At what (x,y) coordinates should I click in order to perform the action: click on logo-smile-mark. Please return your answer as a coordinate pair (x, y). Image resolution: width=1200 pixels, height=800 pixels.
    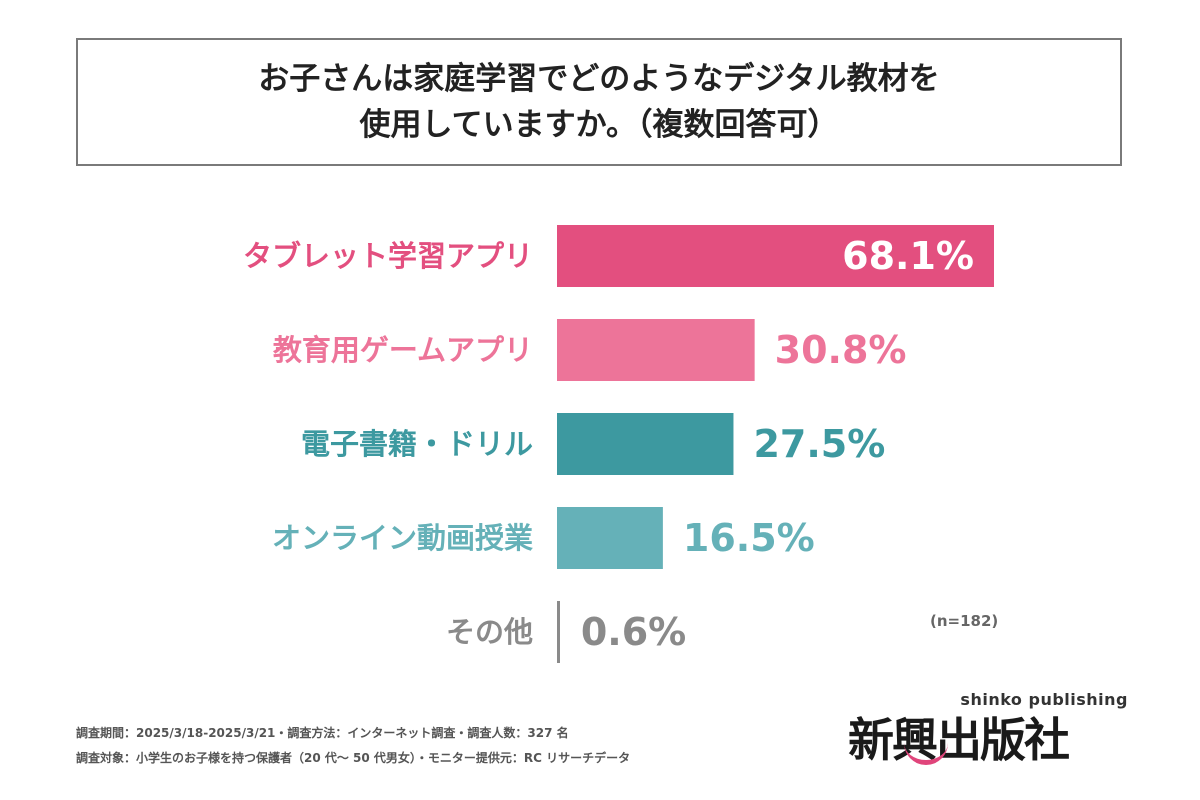
    Looking at the image, I should click on (926, 753).